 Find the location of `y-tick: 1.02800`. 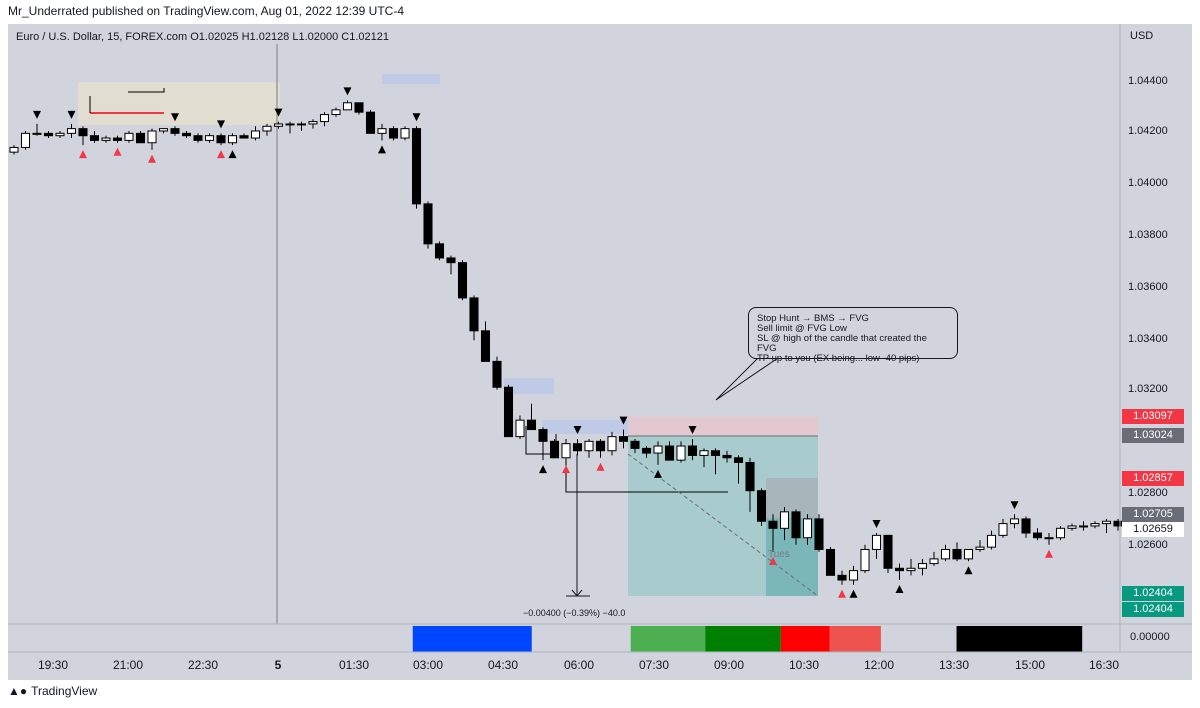

y-tick: 1.02800 is located at coordinates (1148, 493).